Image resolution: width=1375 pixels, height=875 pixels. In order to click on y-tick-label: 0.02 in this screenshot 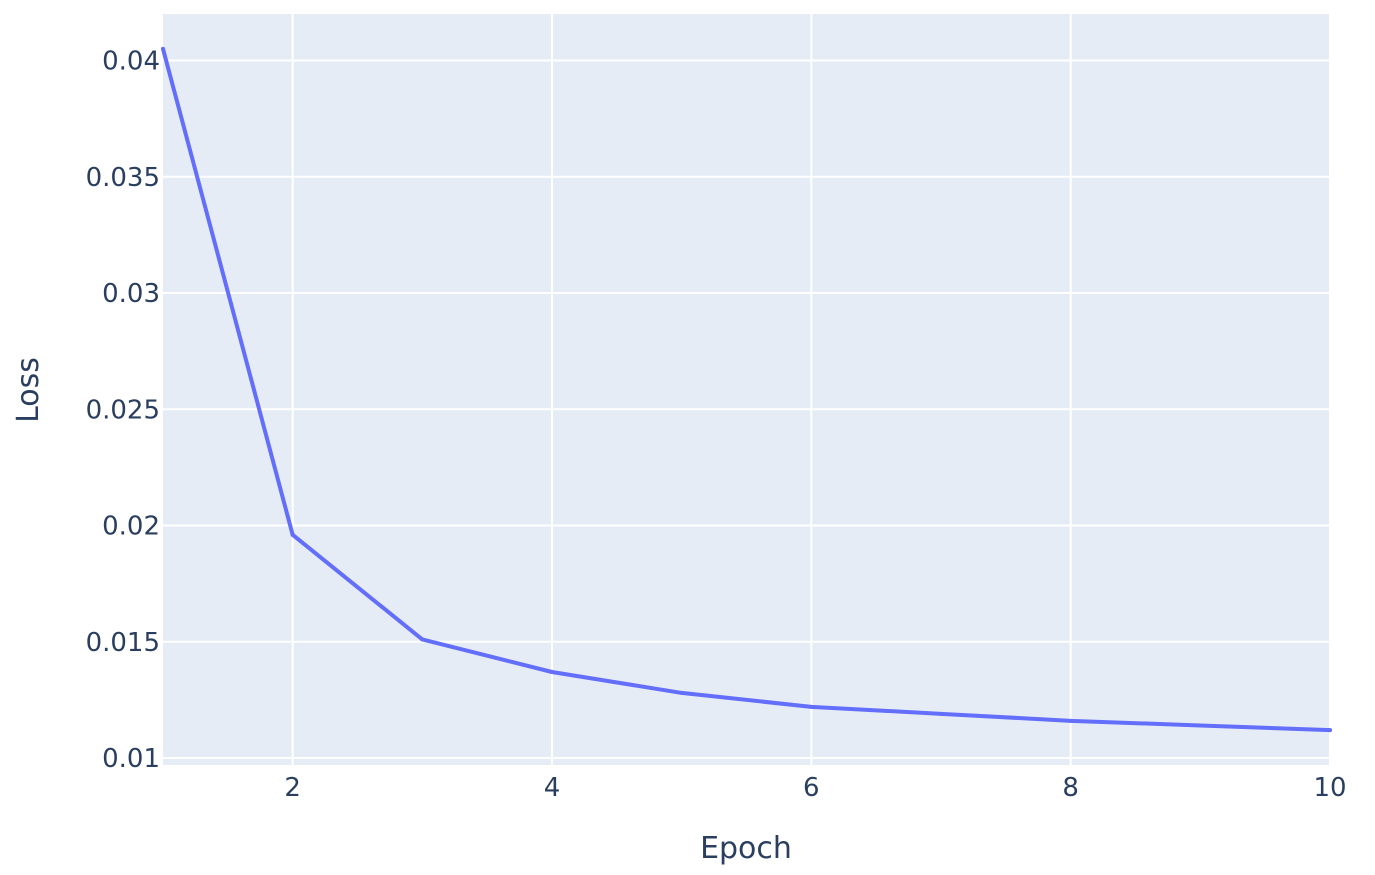, I will do `click(131, 527)`.